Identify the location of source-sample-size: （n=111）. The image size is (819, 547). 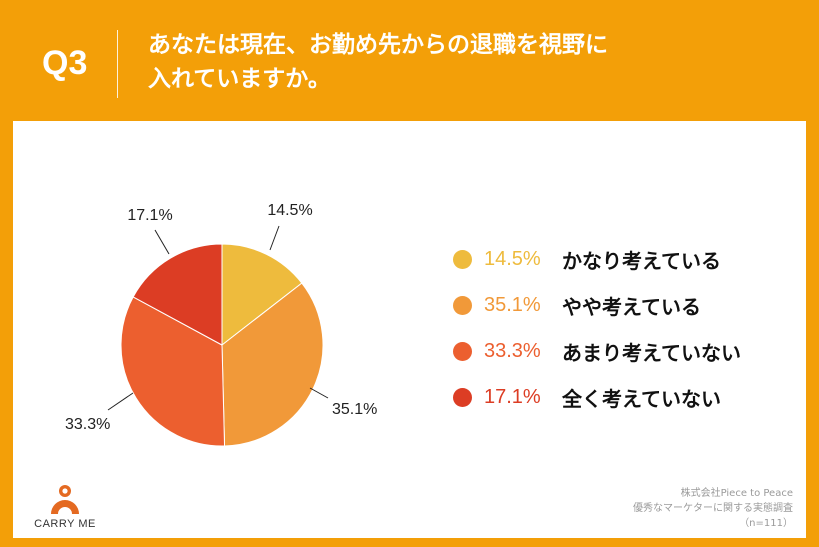
(766, 523).